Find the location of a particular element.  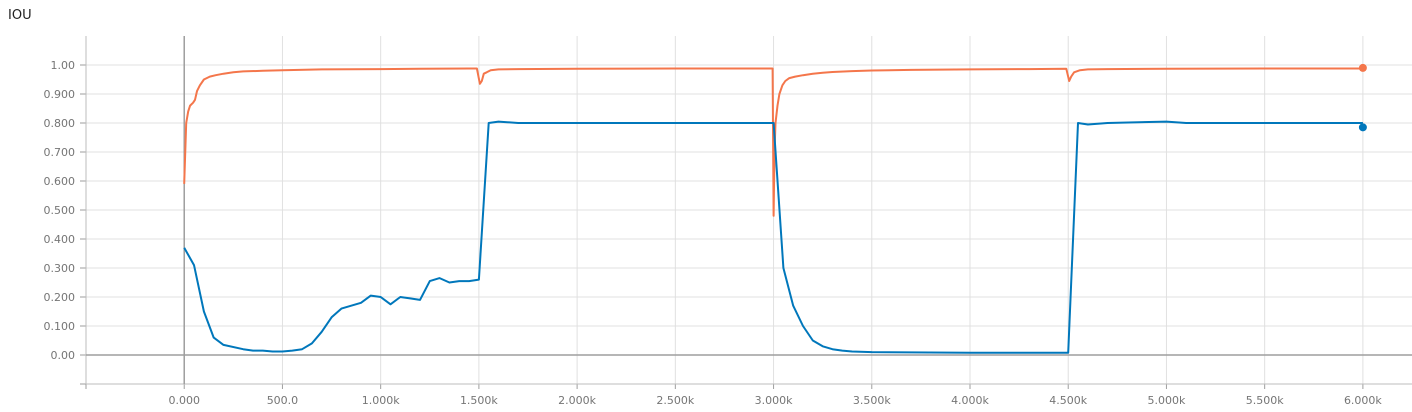

y-tick-label: 0.100 is located at coordinates (60, 326).